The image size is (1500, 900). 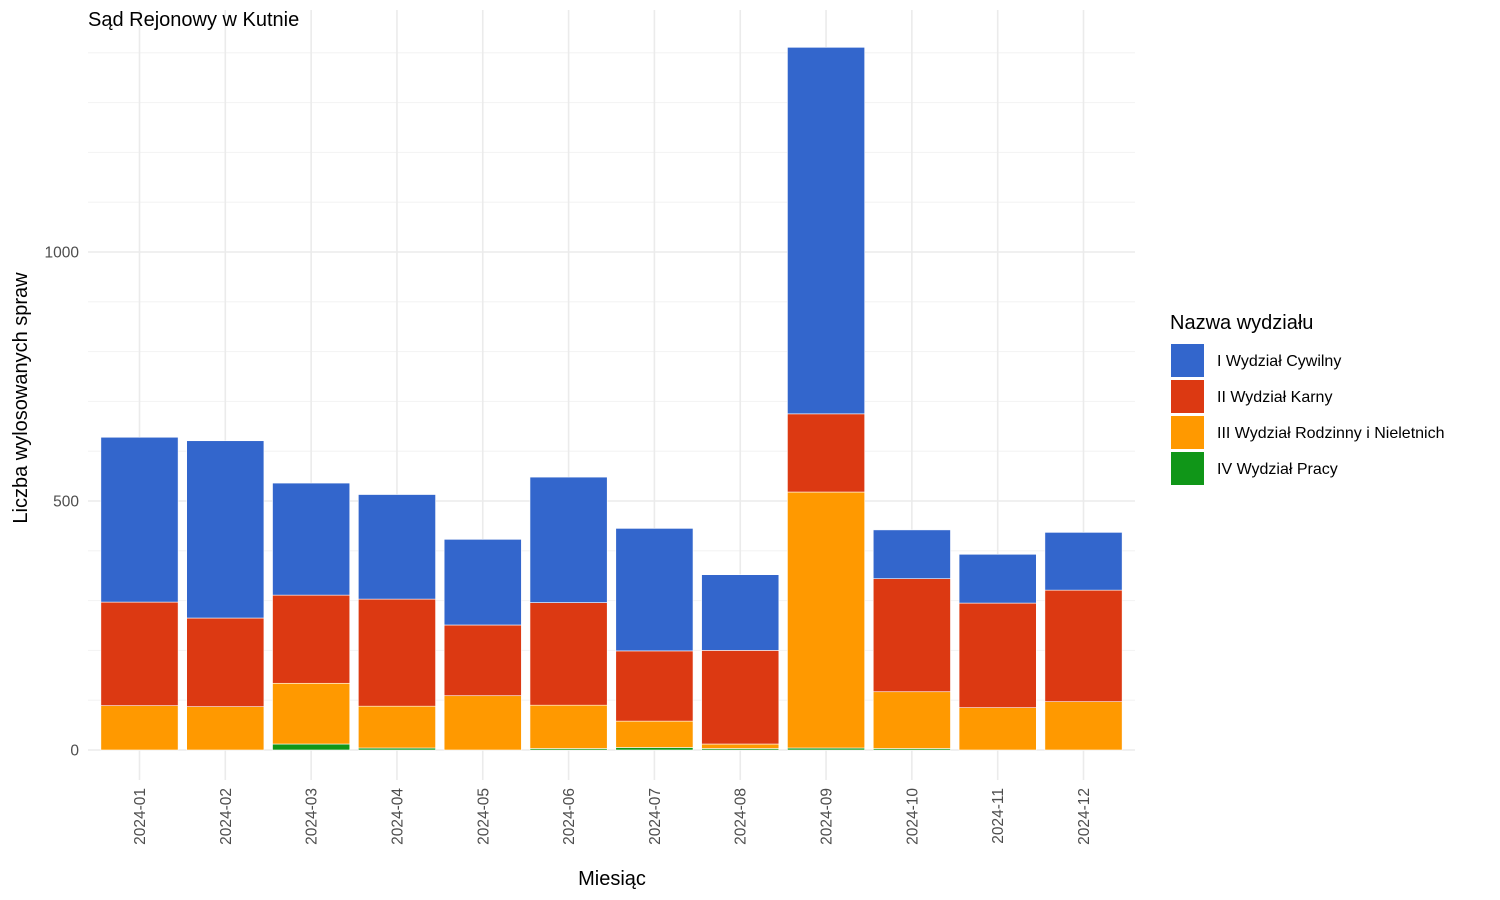 What do you see at coordinates (483, 816) in the screenshot?
I see `x-tick-label: 2024-05` at bounding box center [483, 816].